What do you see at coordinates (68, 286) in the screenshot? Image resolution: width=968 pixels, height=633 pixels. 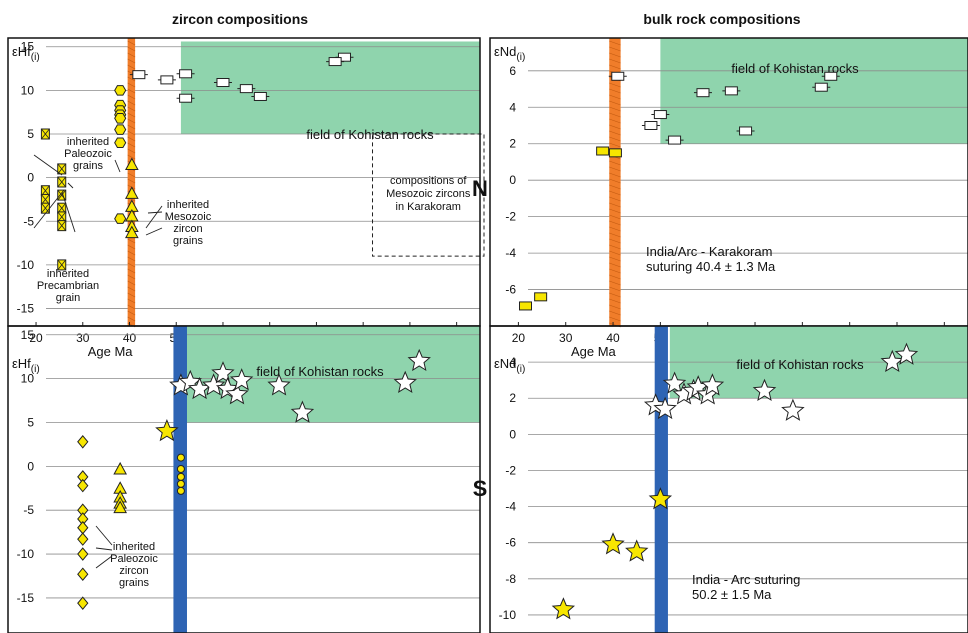 I see `annotation-text: Precambrian` at bounding box center [68, 286].